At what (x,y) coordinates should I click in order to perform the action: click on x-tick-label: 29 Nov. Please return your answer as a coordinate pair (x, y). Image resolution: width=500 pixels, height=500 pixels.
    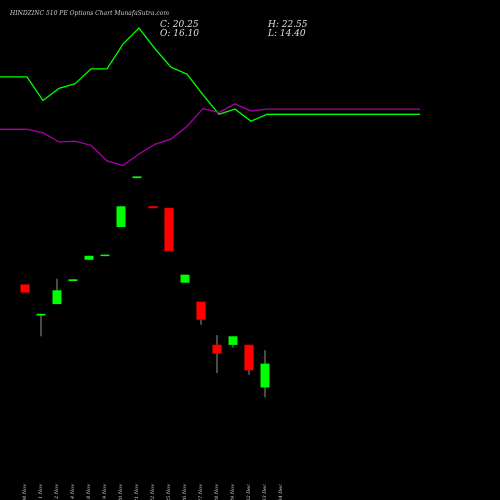
    Looking at the image, I should click on (233, 492).